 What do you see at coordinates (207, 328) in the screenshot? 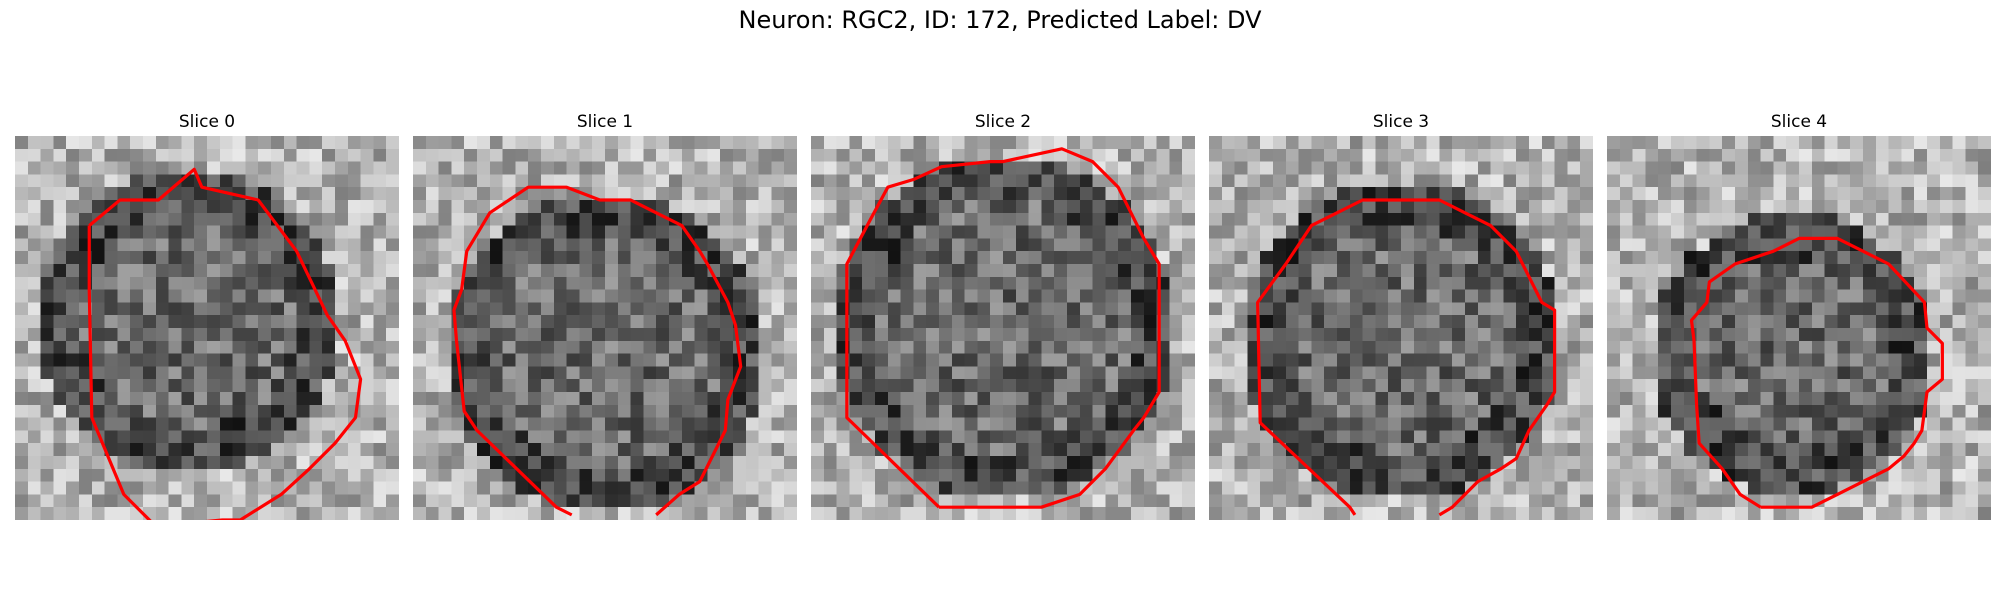
I see `slice-image` at bounding box center [207, 328].